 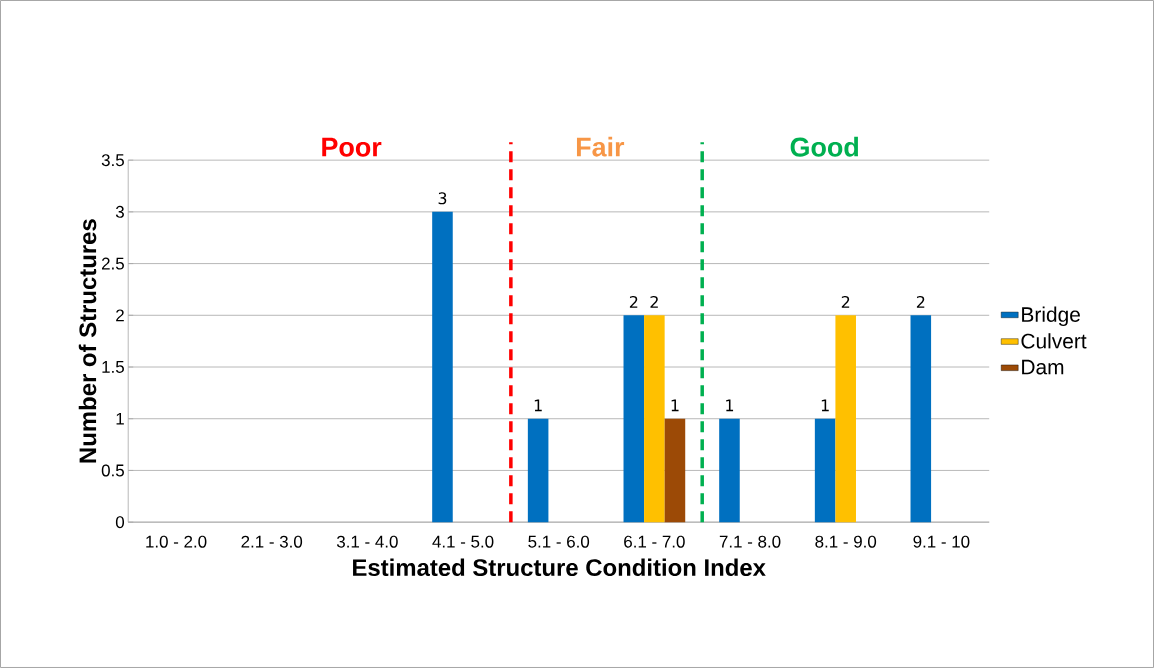 I want to click on text: Fair, so click(x=600, y=146).